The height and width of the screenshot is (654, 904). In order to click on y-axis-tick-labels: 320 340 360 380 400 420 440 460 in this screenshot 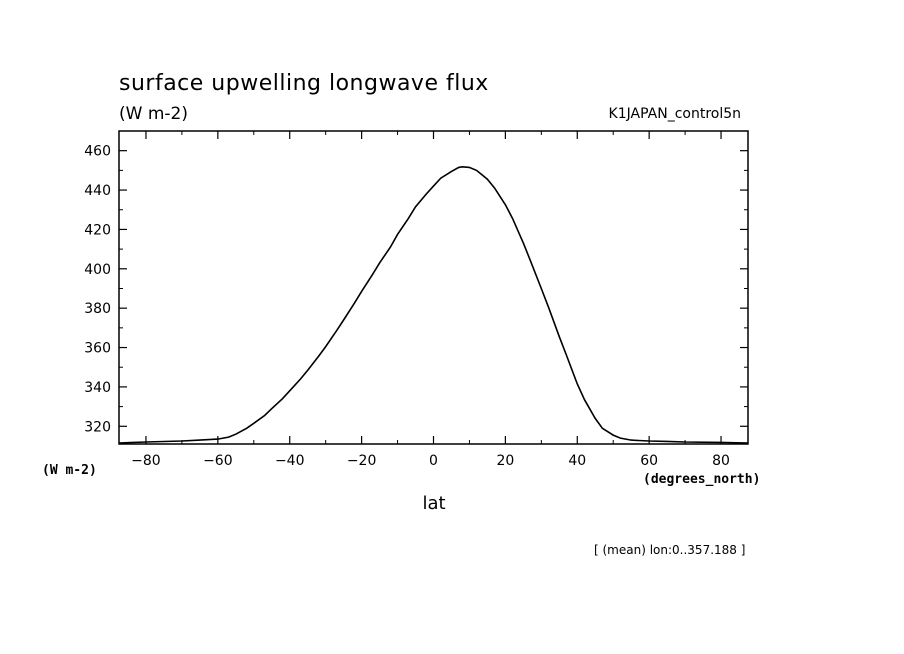, I will do `click(97, 290)`.